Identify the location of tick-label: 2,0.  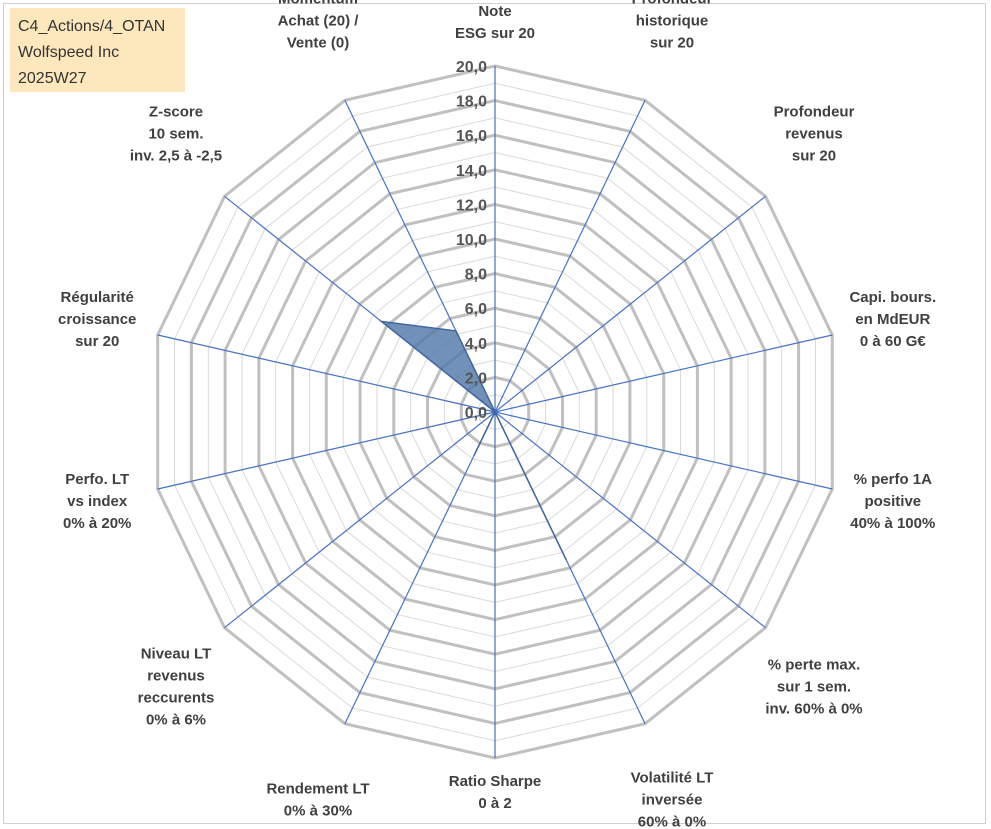
(476, 378).